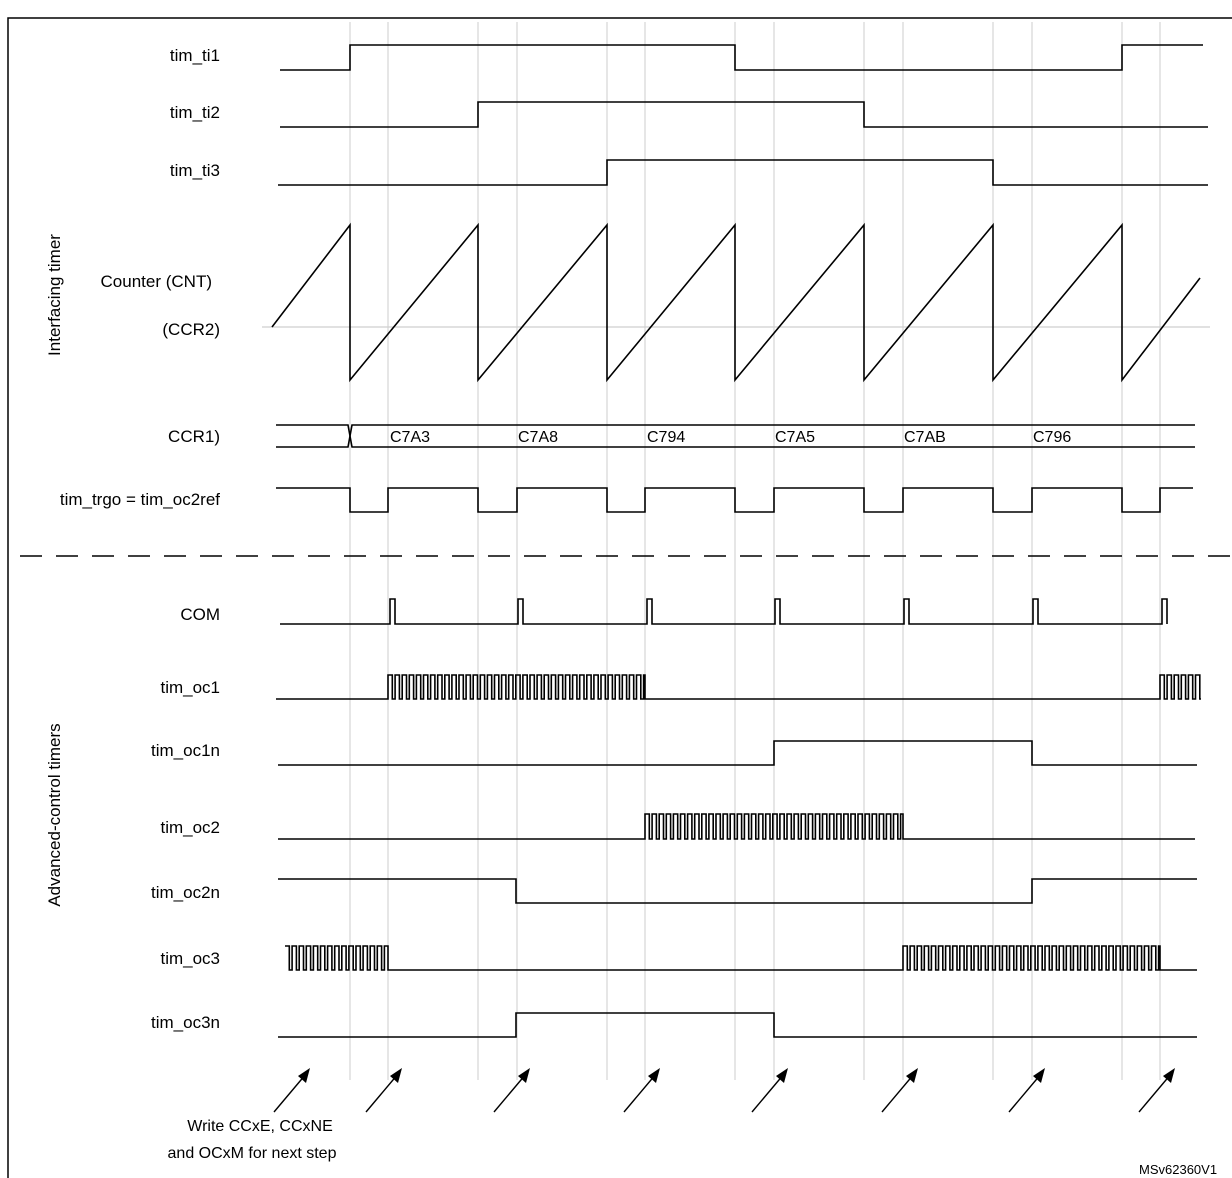  I want to click on ccr1-value: C7AB, so click(925, 437).